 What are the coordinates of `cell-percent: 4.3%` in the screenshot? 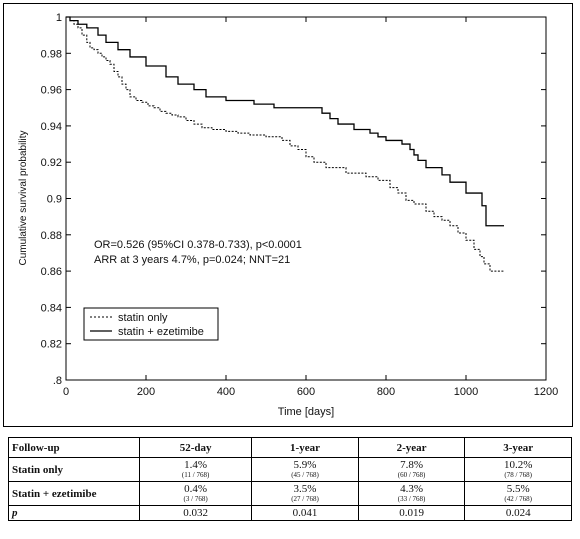 It's located at (412, 489).